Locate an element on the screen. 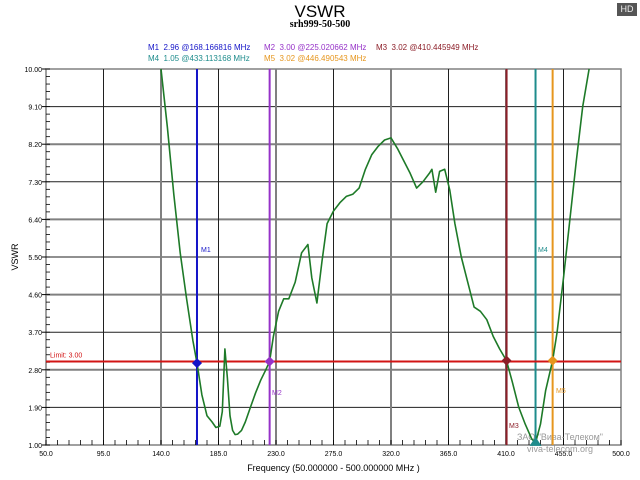  y-tick-label: 7.30 is located at coordinates (35, 183).